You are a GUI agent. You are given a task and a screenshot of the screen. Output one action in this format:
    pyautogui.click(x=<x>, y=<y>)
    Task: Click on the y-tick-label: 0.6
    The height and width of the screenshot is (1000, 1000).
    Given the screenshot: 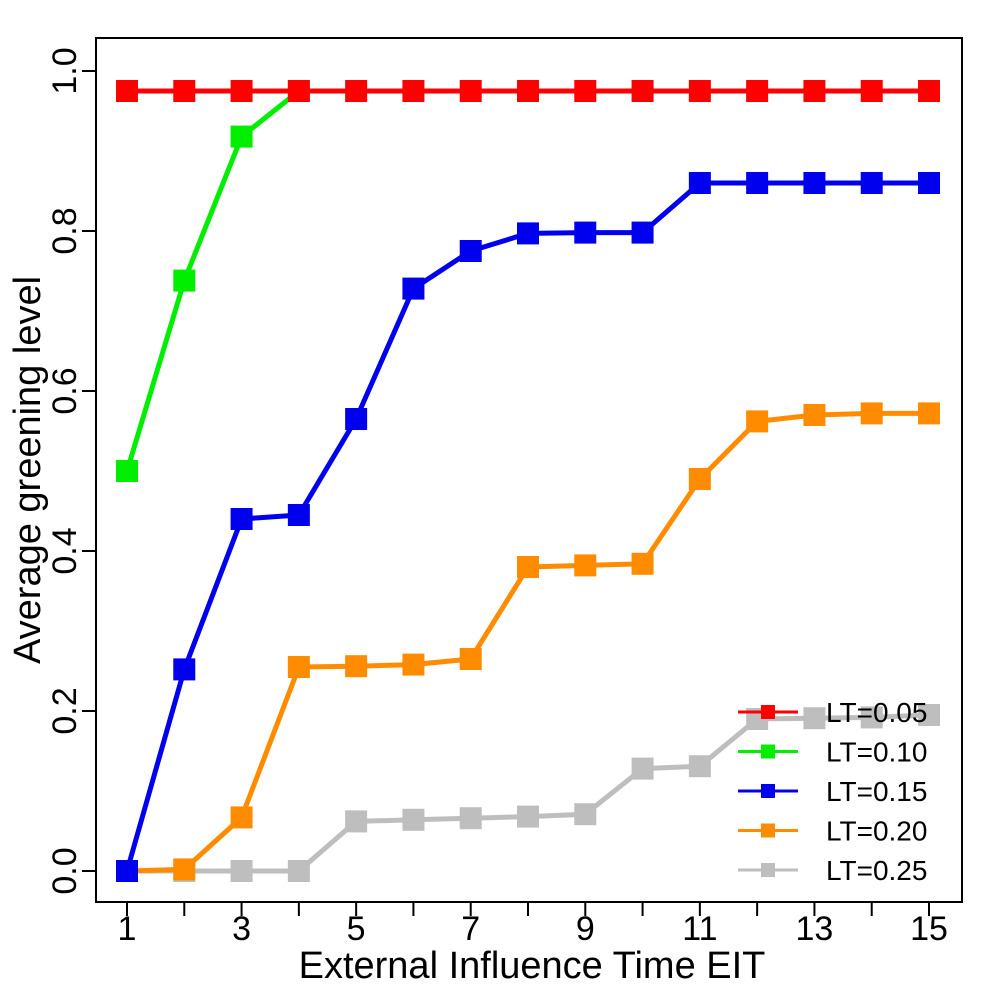 What is the action you would take?
    pyautogui.click(x=65, y=390)
    